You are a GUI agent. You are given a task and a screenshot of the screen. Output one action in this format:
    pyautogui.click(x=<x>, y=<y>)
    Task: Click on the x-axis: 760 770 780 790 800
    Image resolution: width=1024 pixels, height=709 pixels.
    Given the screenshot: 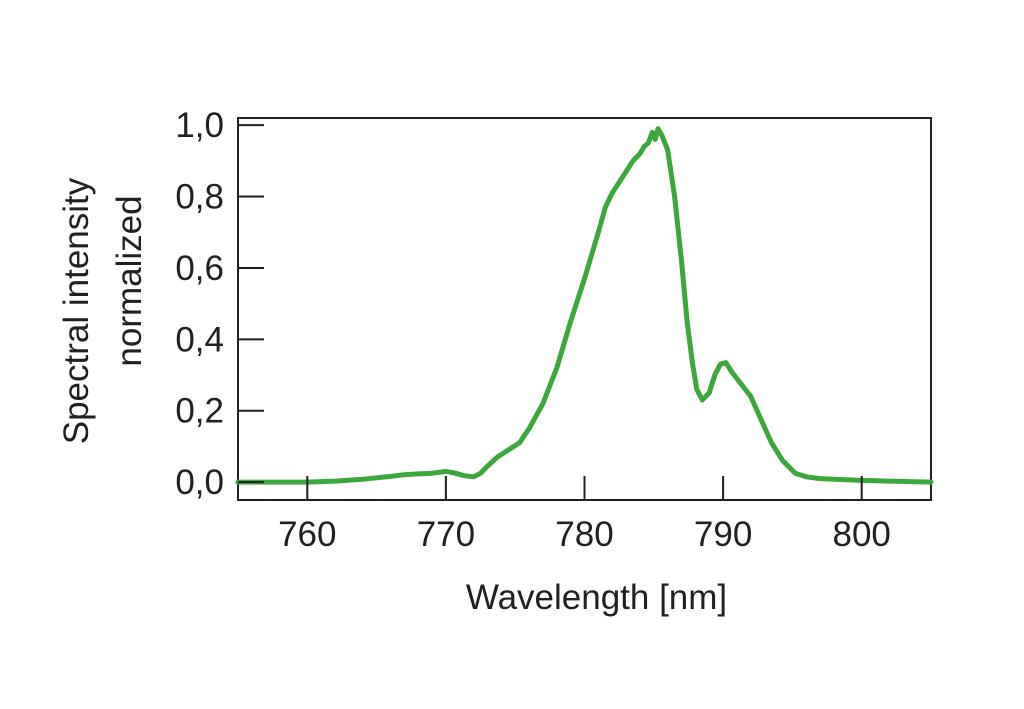 What is the action you would take?
    pyautogui.click(x=584, y=515)
    